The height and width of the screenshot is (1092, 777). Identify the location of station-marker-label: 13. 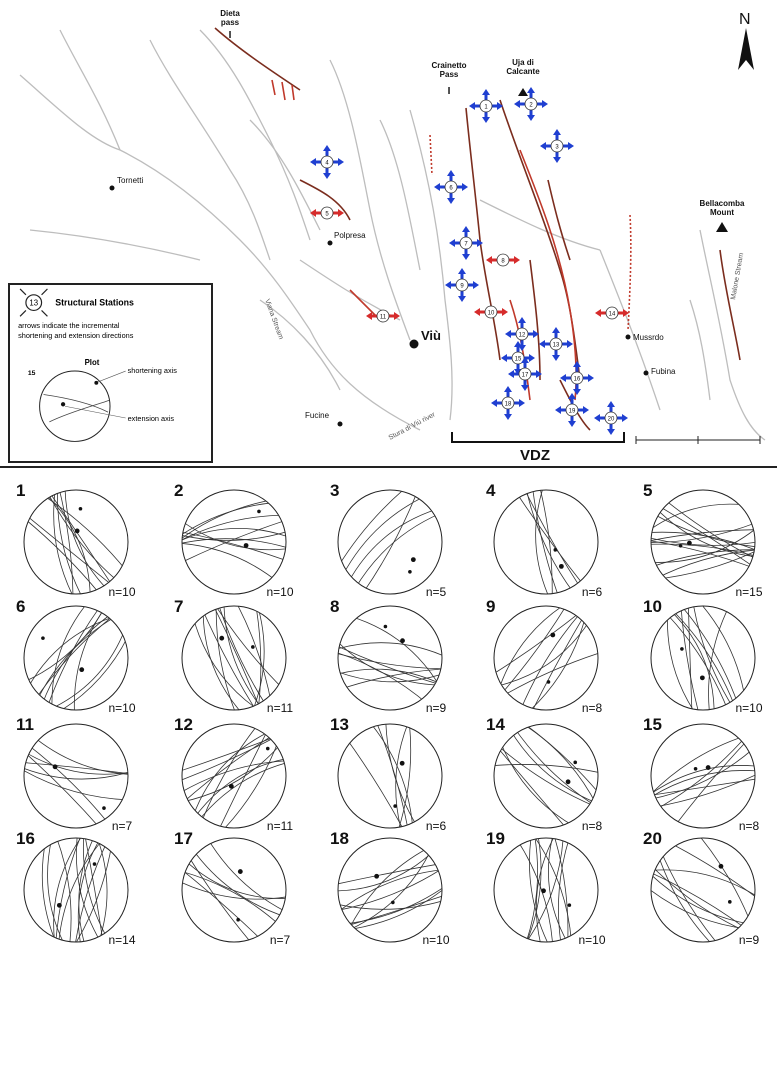
(556, 346).